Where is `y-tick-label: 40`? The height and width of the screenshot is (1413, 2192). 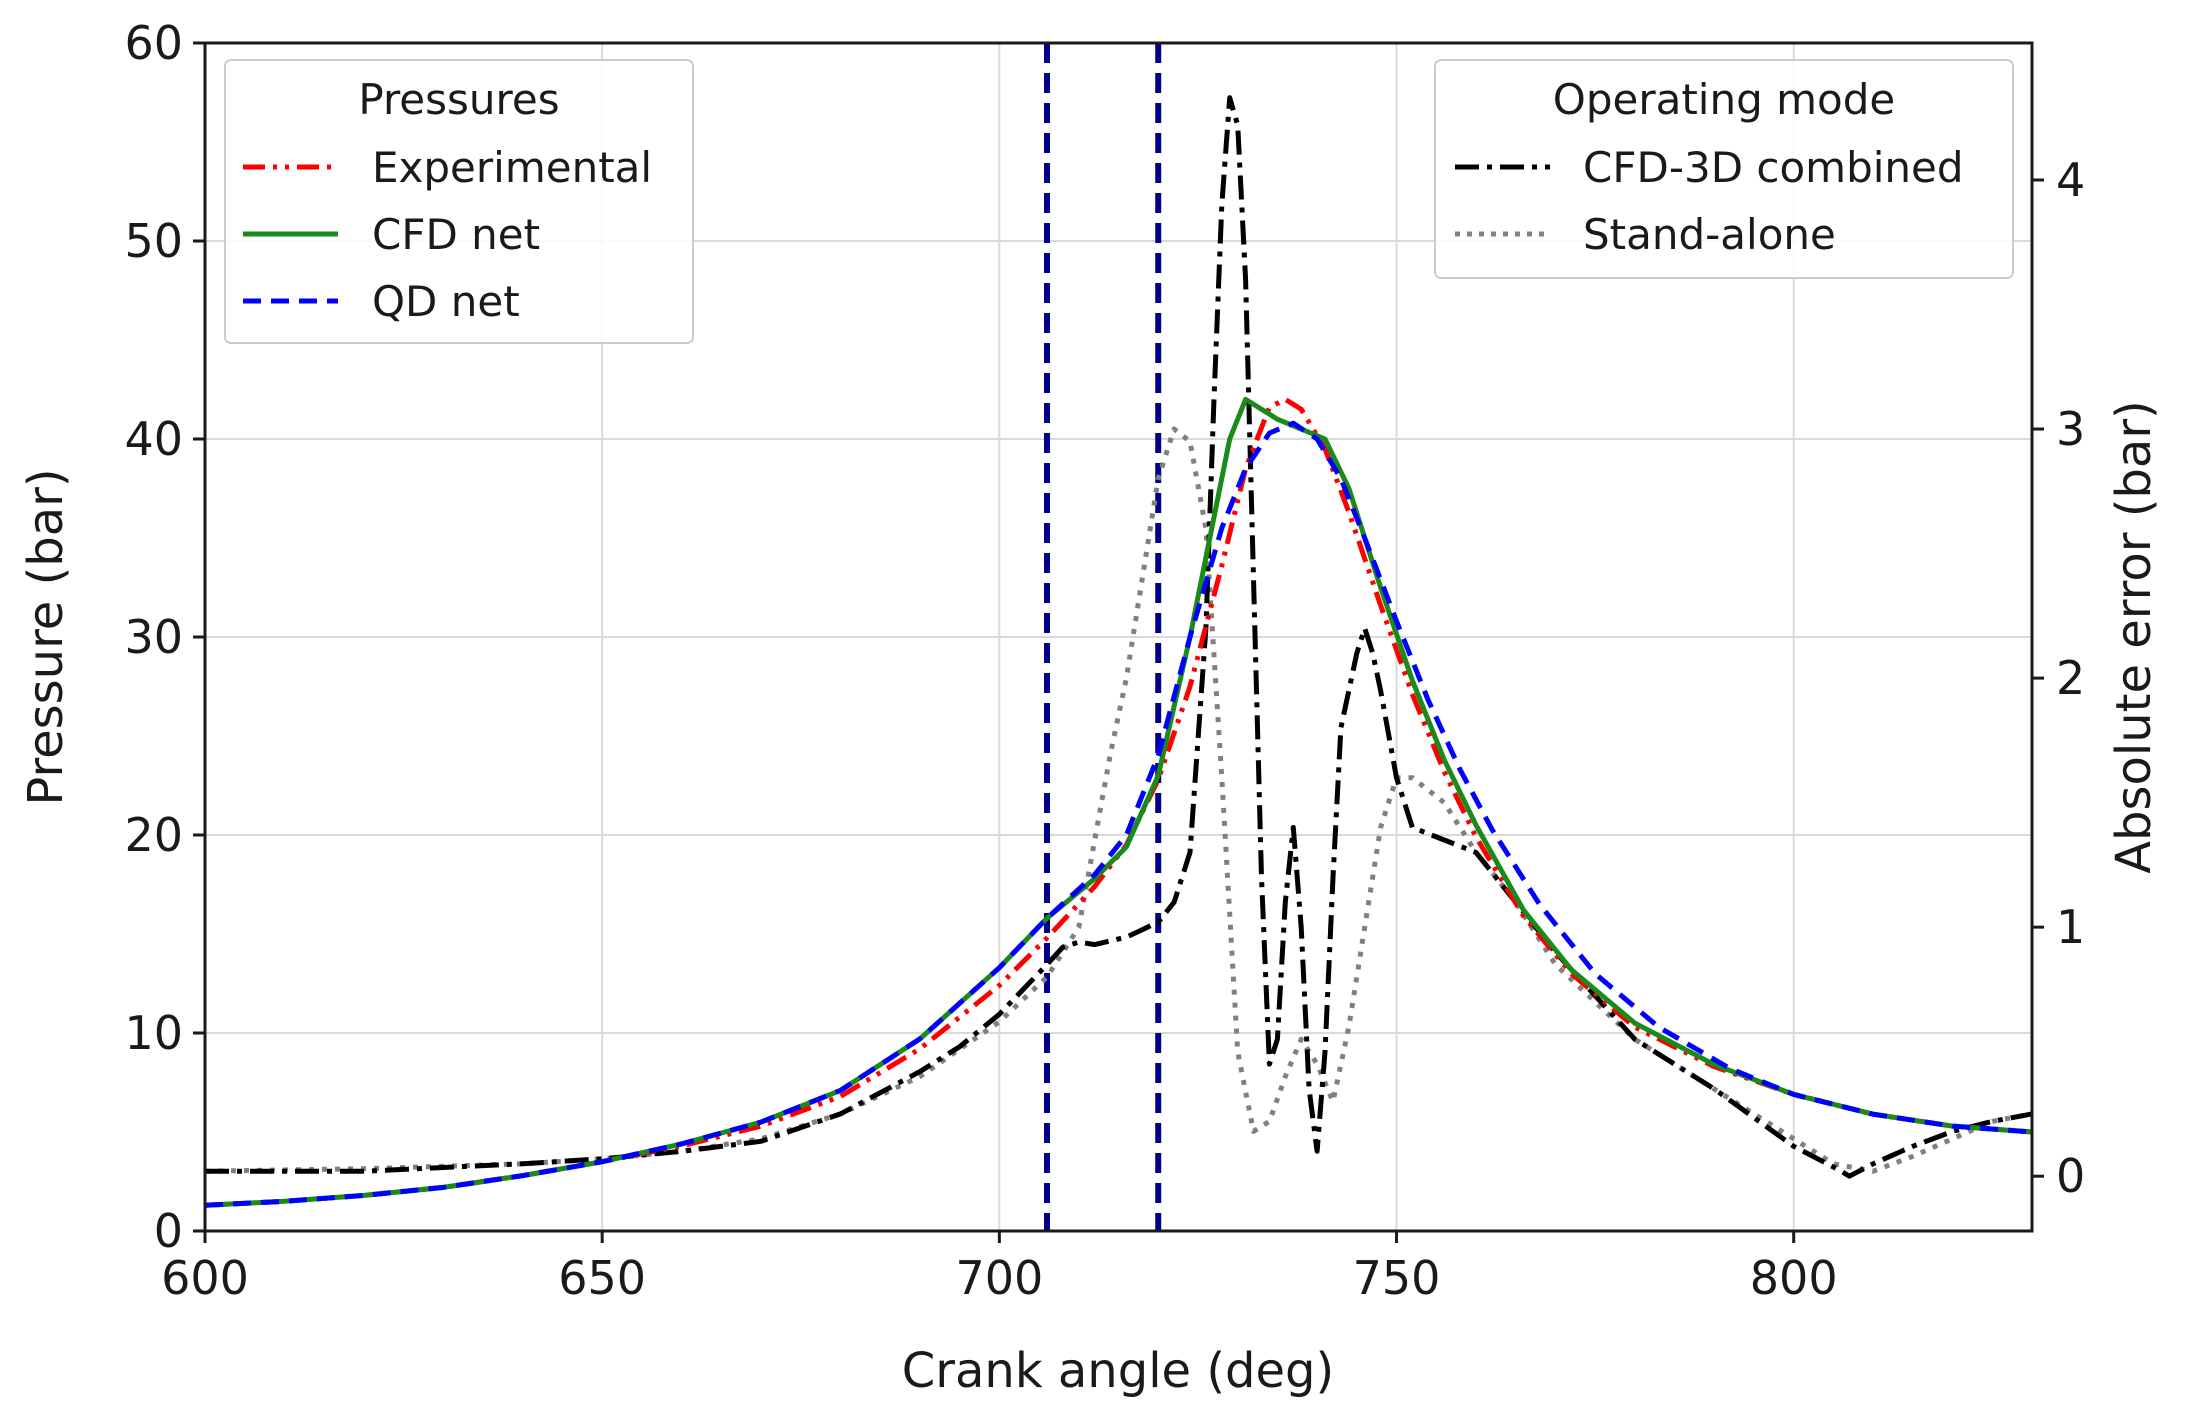 y-tick-label: 40 is located at coordinates (153, 439).